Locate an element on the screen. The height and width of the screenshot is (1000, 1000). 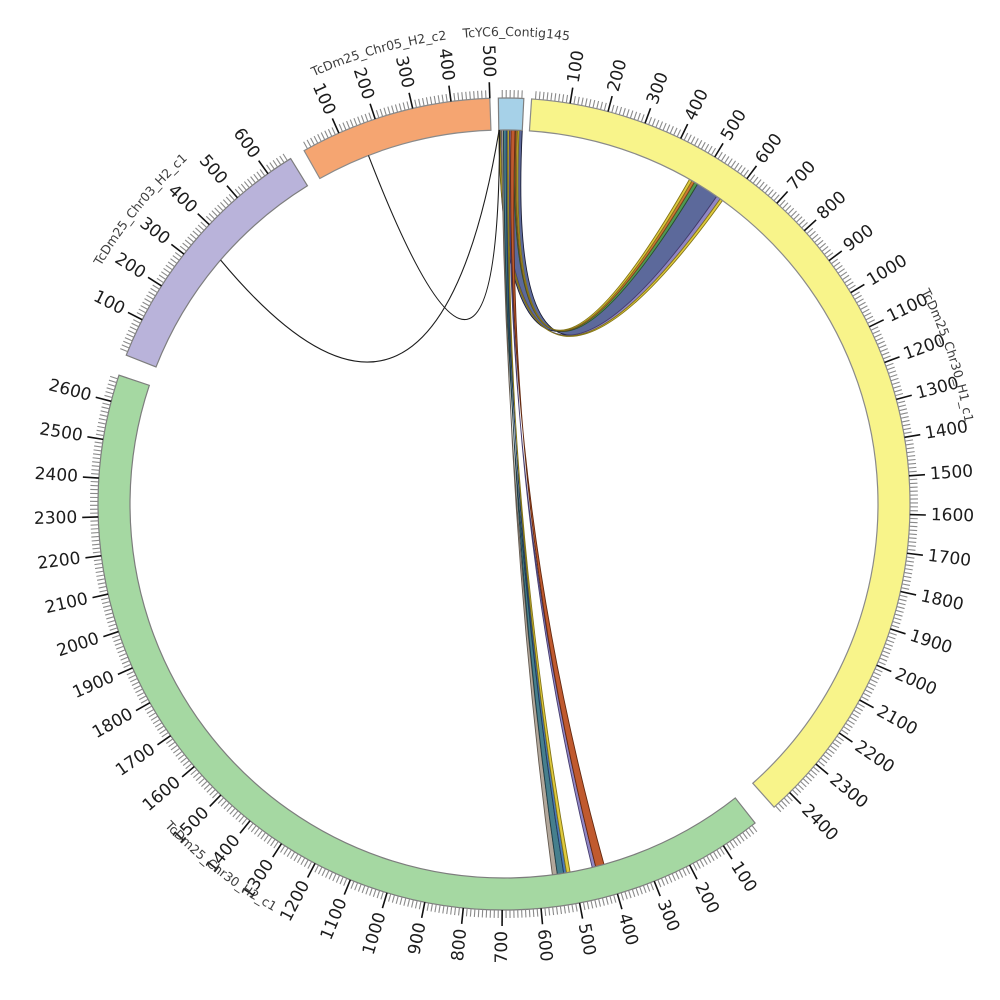
tick-label: 2500 is located at coordinates (61, 432).